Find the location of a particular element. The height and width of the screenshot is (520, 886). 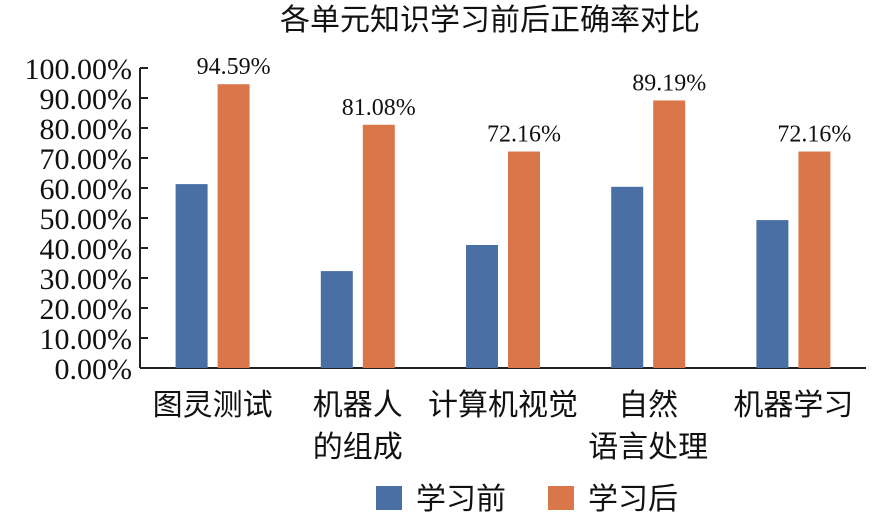

data-labels-group: 94.59% 81.08% 72.16% 89.19% 72.16% is located at coordinates (524, 100).